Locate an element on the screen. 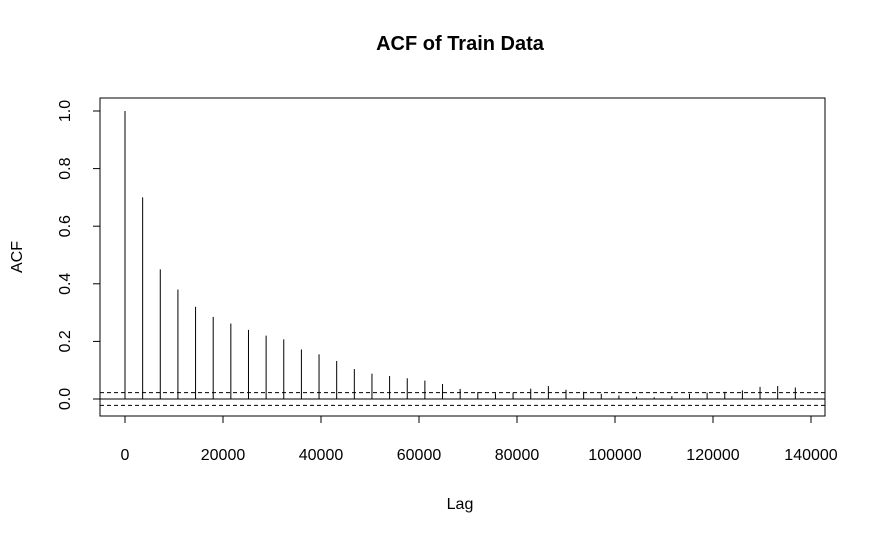 This screenshot has height=540, width=875. y-axis-label: ACF is located at coordinates (17, 257).